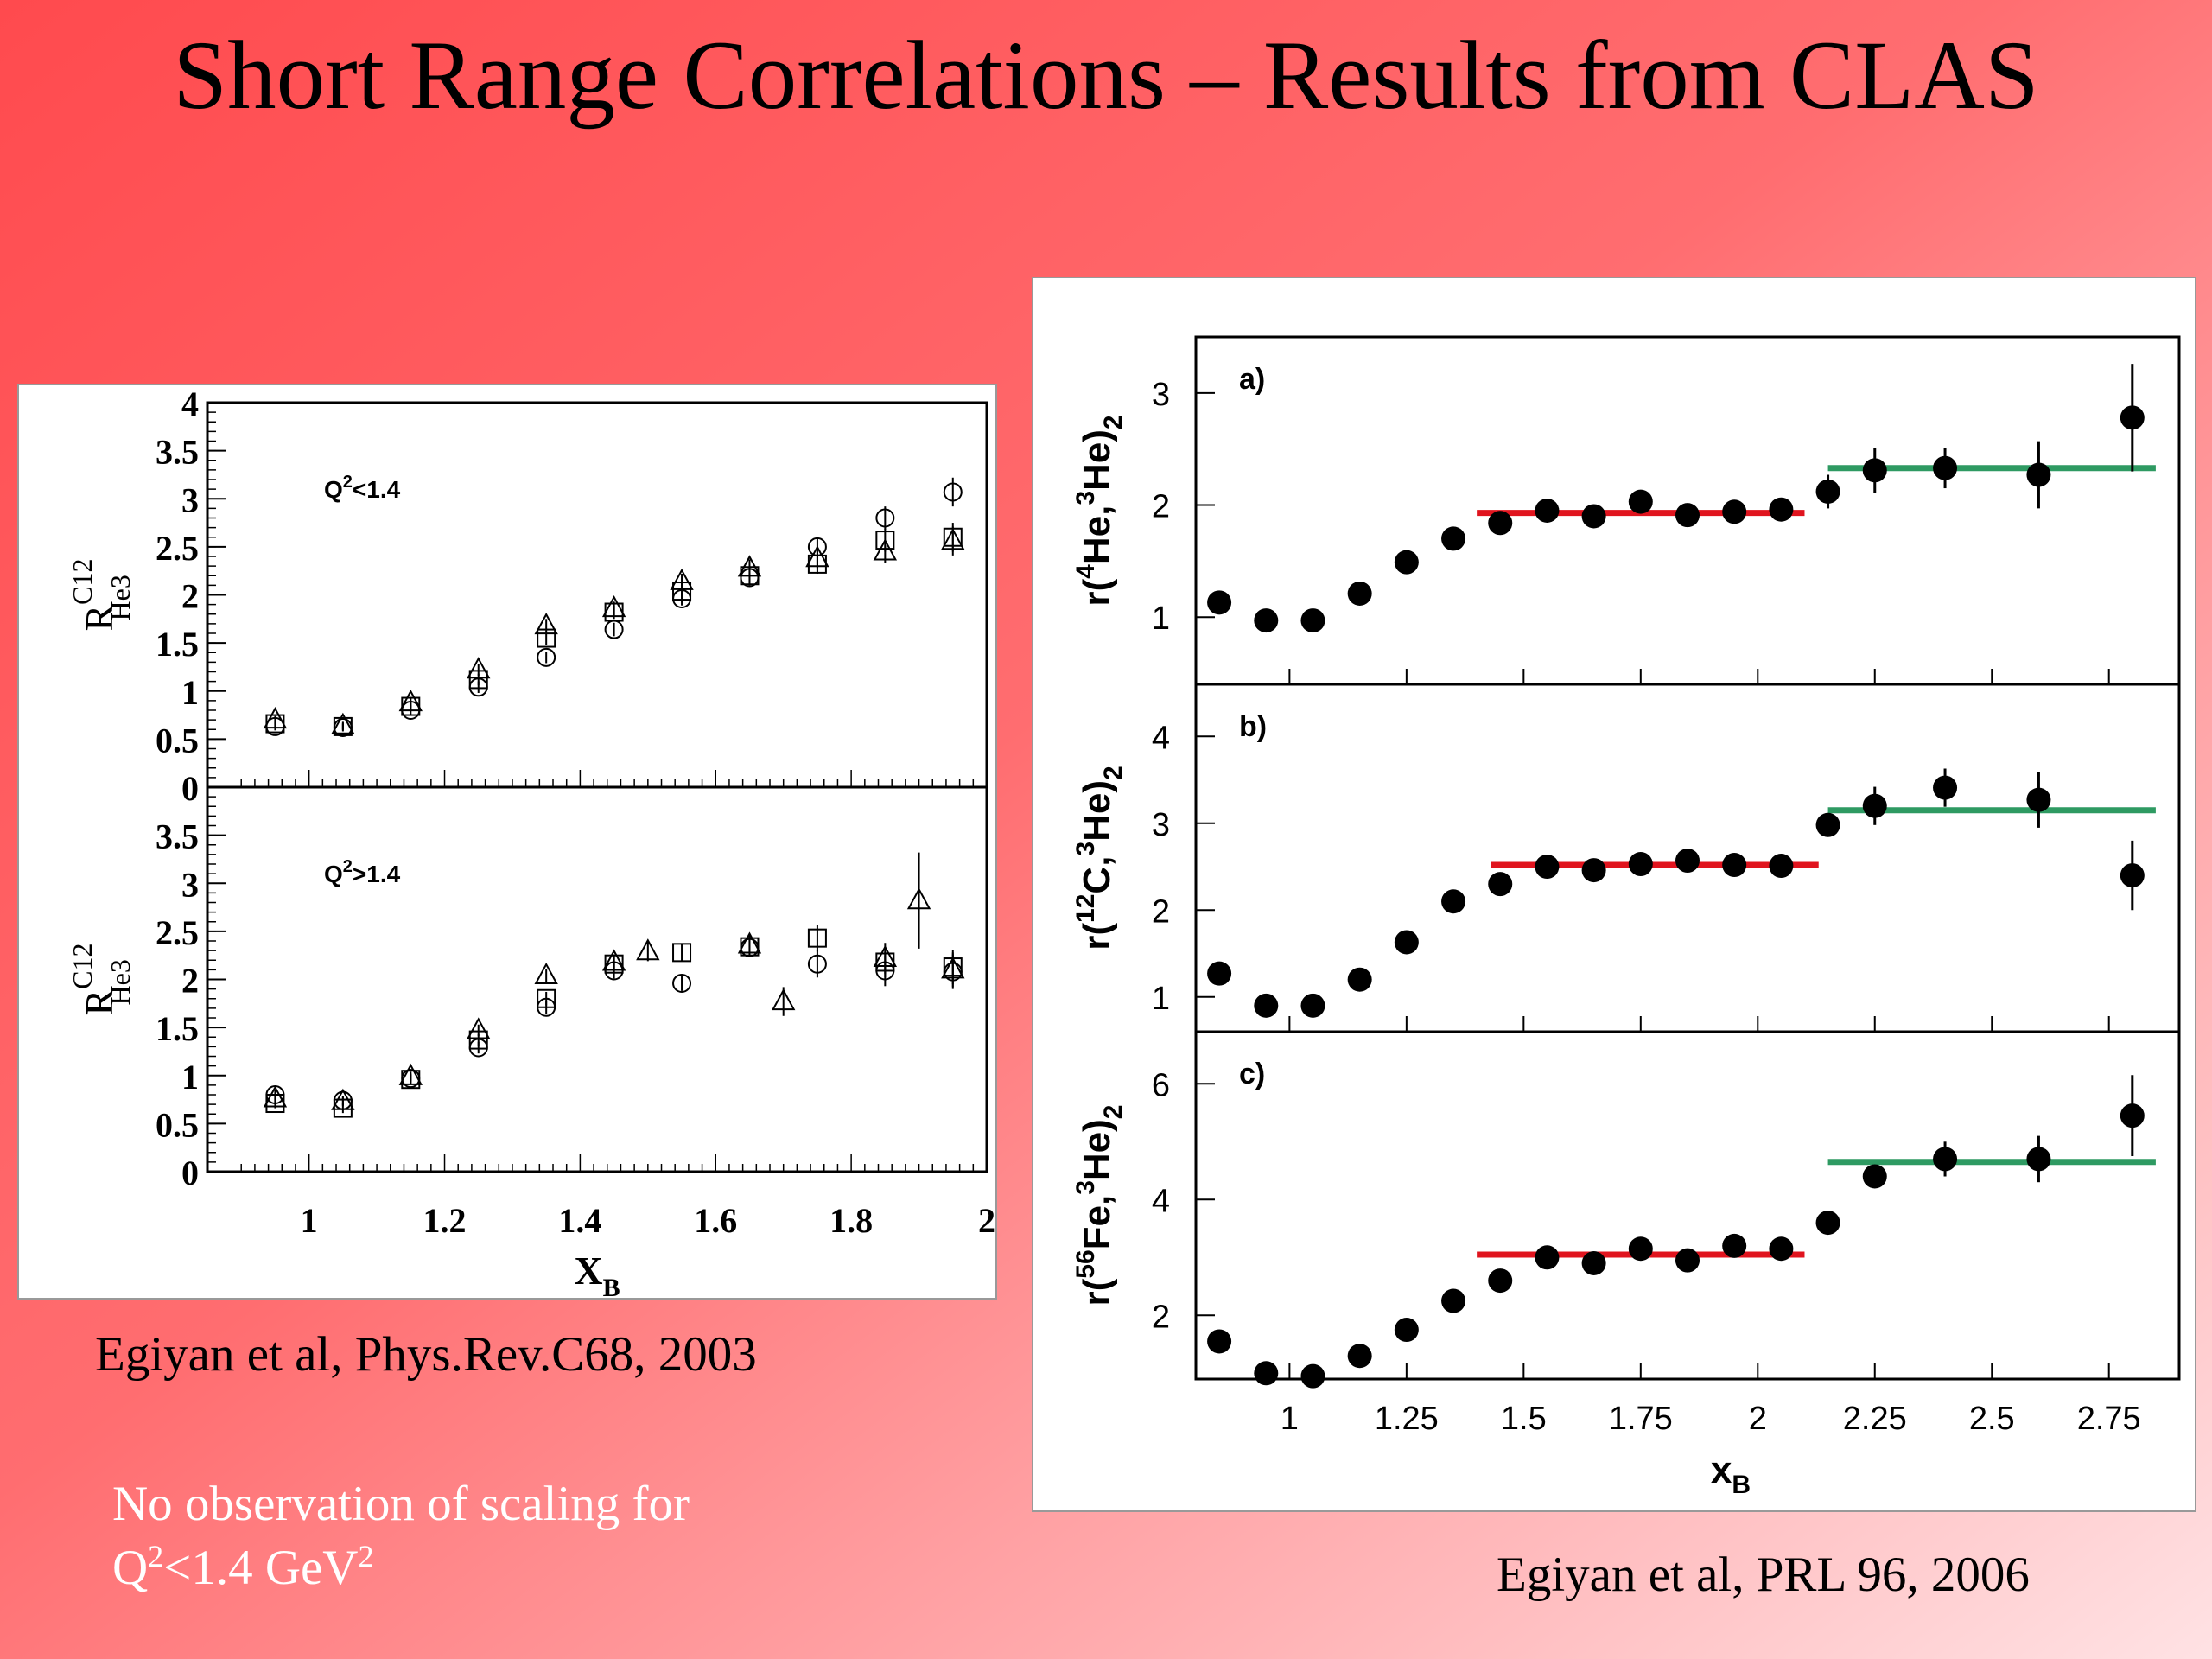 This screenshot has height=1659, width=2212. I want to click on ylabel-sub: 2, so click(1113, 773).